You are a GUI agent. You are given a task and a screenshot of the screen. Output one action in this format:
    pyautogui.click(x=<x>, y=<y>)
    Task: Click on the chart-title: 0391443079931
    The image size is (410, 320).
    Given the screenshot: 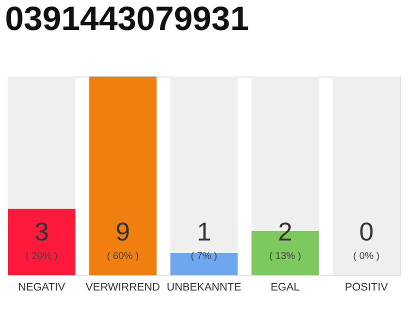 What is the action you would take?
    pyautogui.click(x=126, y=19)
    